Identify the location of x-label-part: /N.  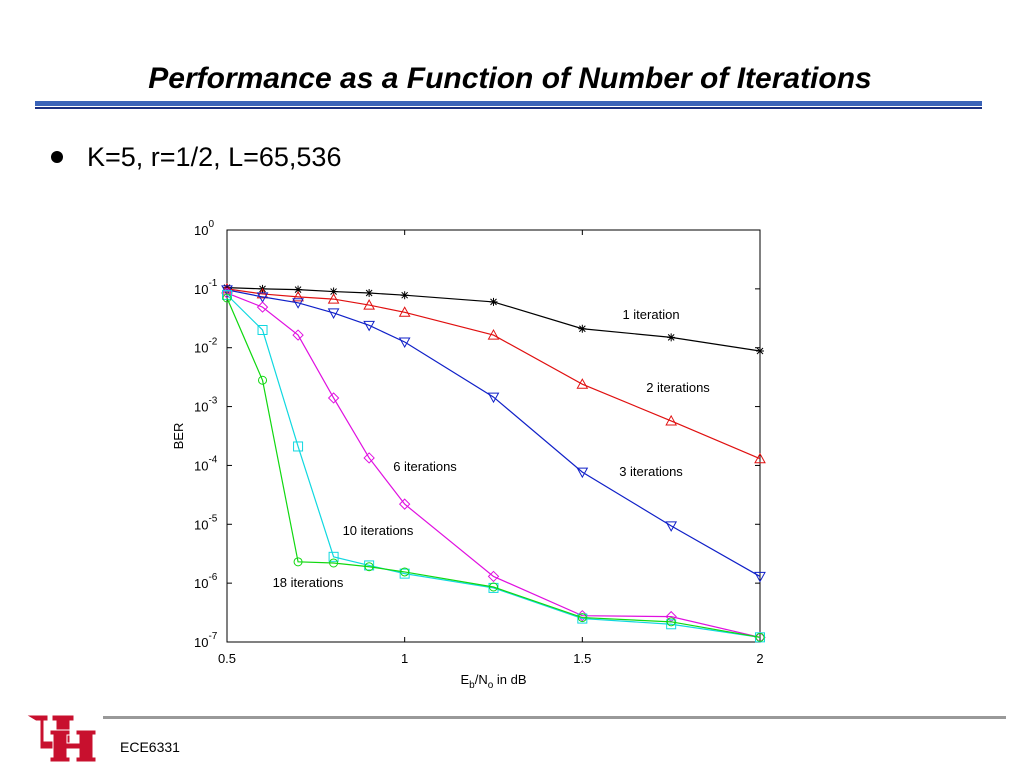
(481, 679).